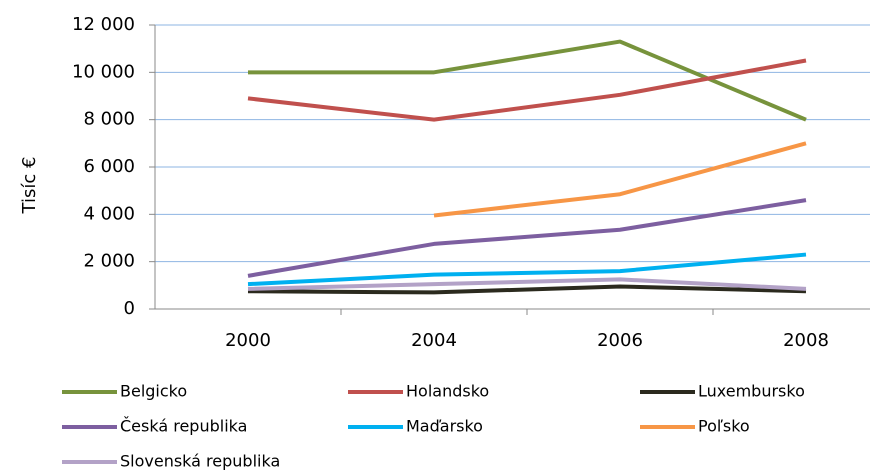 Image resolution: width=887 pixels, height=470 pixels. What do you see at coordinates (724, 426) in the screenshot?
I see `legend-label: Poľsko` at bounding box center [724, 426].